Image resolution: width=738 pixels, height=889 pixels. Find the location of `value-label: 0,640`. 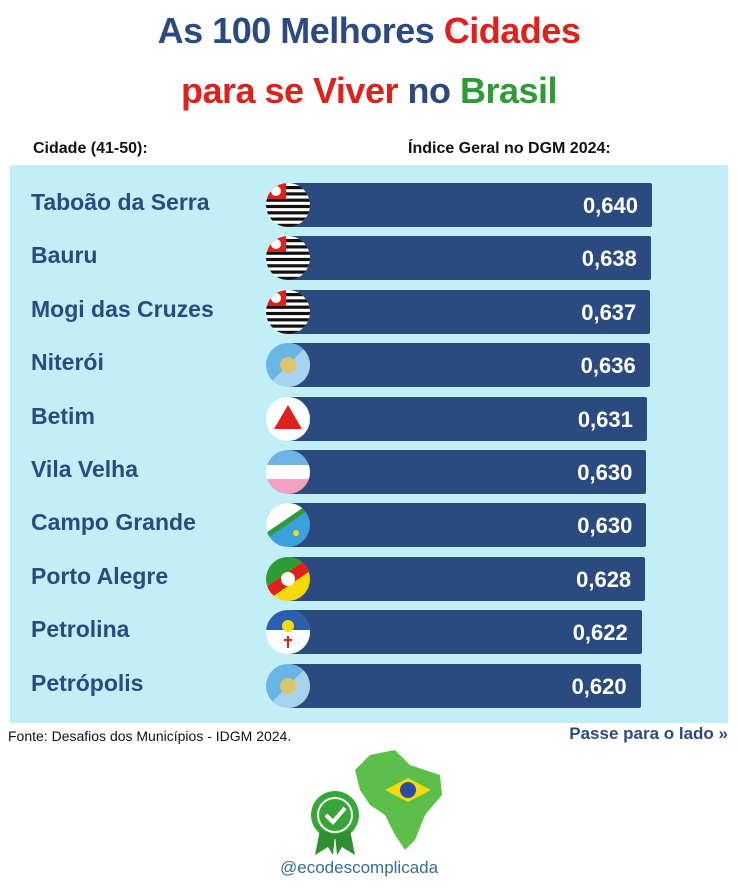

value-label: 0,640 is located at coordinates (610, 205).